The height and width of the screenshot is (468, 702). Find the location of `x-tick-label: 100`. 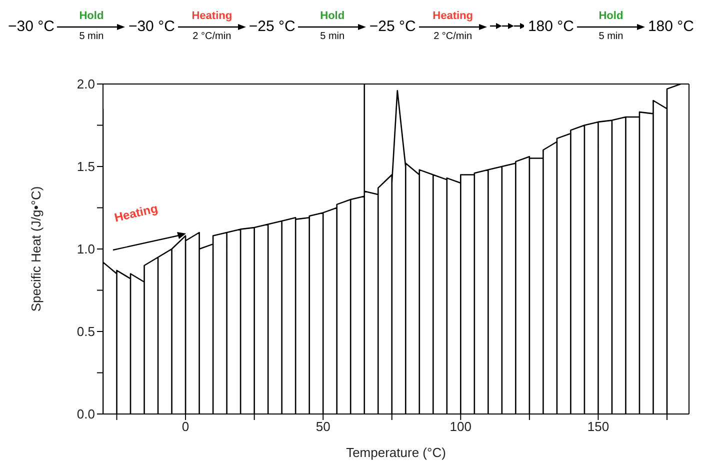

x-tick-label: 100 is located at coordinates (461, 426).